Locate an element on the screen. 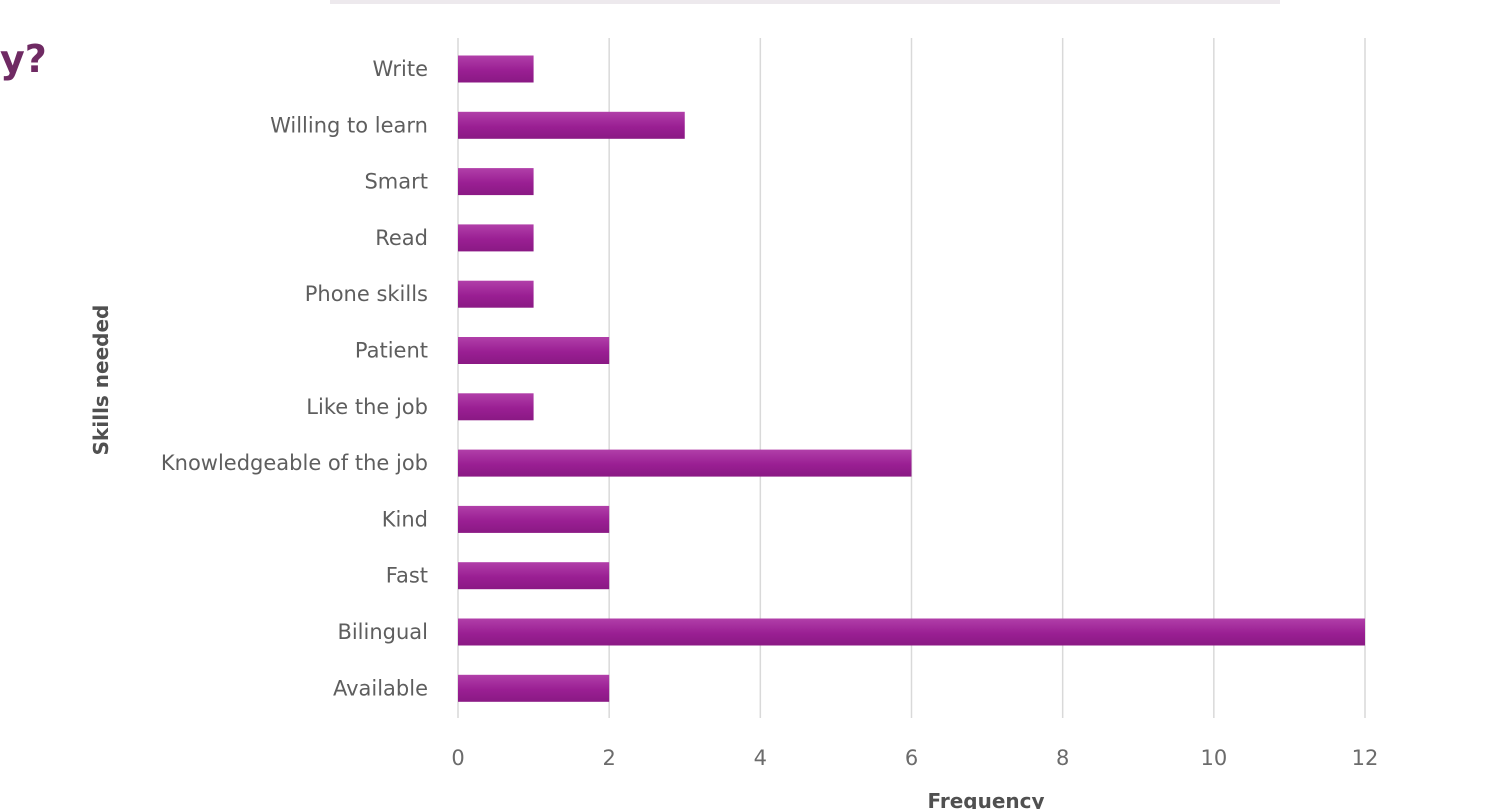 This screenshot has width=1494, height=809. bar-smart is located at coordinates (496, 182).